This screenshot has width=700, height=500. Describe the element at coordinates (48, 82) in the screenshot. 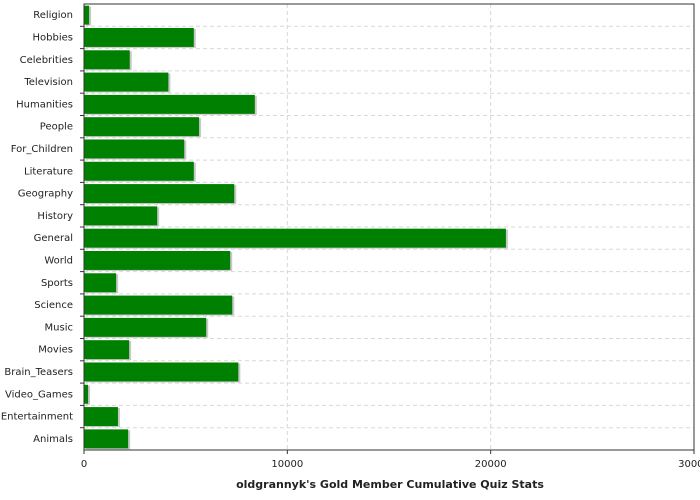

I see `y-tick-label: Television` at that location.